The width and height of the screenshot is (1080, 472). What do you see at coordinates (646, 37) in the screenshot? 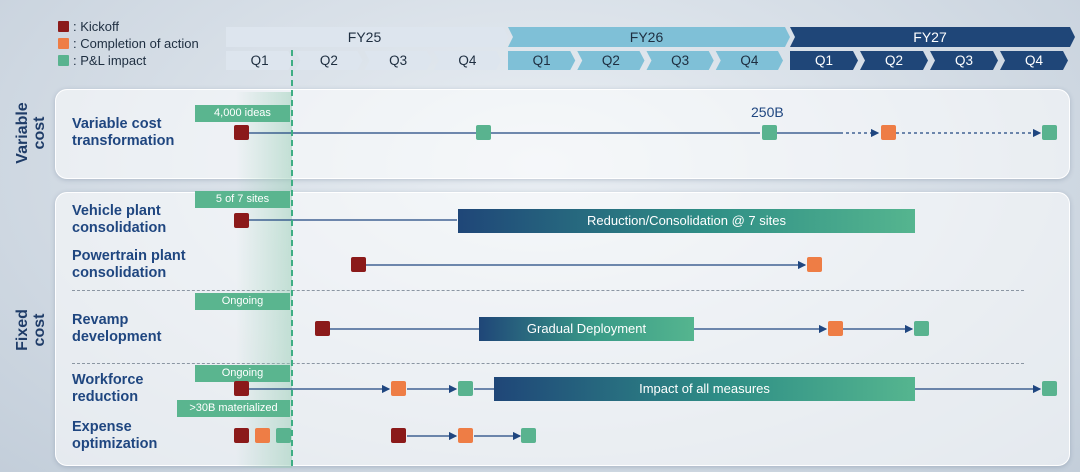
I see `fy26-label: FY26` at bounding box center [646, 37].